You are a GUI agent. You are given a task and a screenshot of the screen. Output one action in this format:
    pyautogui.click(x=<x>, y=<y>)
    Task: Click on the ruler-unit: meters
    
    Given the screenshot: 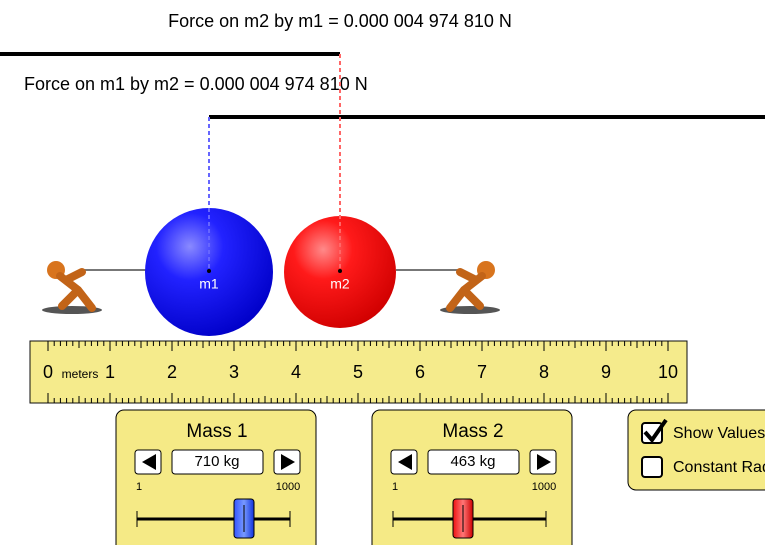 What is the action you would take?
    pyautogui.click(x=80, y=374)
    